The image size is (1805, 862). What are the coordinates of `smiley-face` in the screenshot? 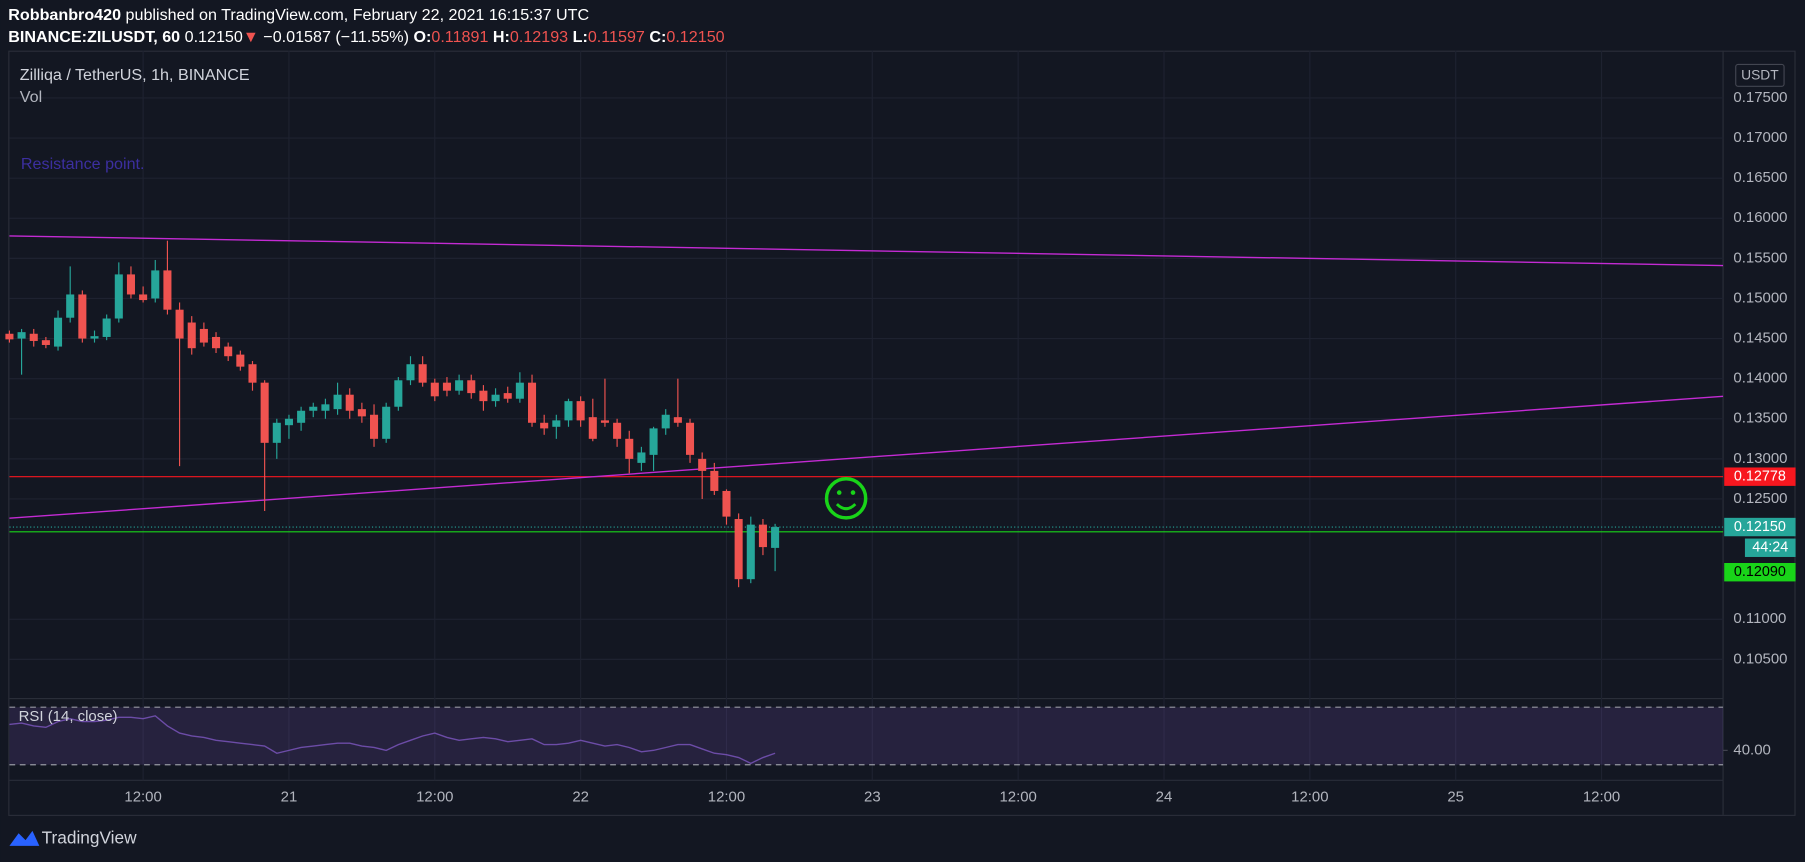 It's located at (846, 498).